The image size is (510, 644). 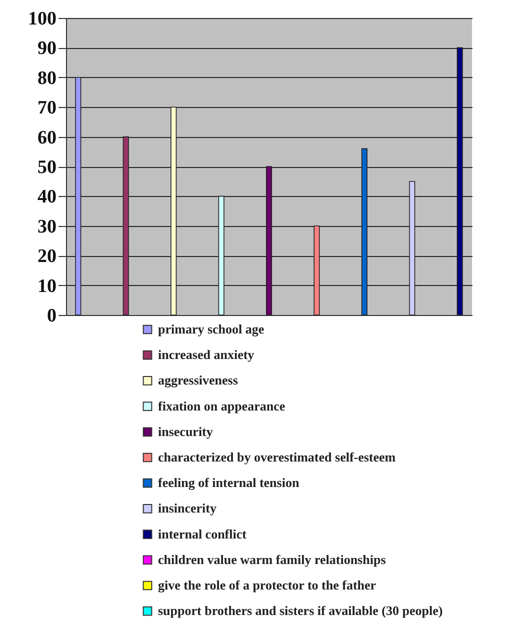 What do you see at coordinates (42, 19) in the screenshot?
I see `y-tick-label: 100` at bounding box center [42, 19].